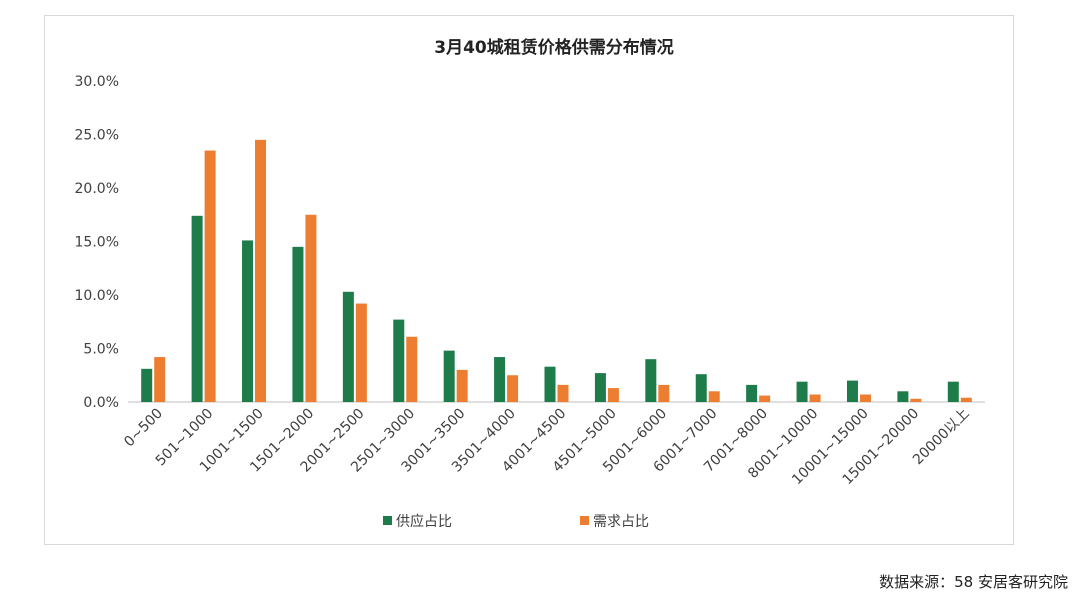 The width and height of the screenshot is (1080, 603). Describe the element at coordinates (97, 296) in the screenshot. I see `y-tick-label: 10.0%` at that location.